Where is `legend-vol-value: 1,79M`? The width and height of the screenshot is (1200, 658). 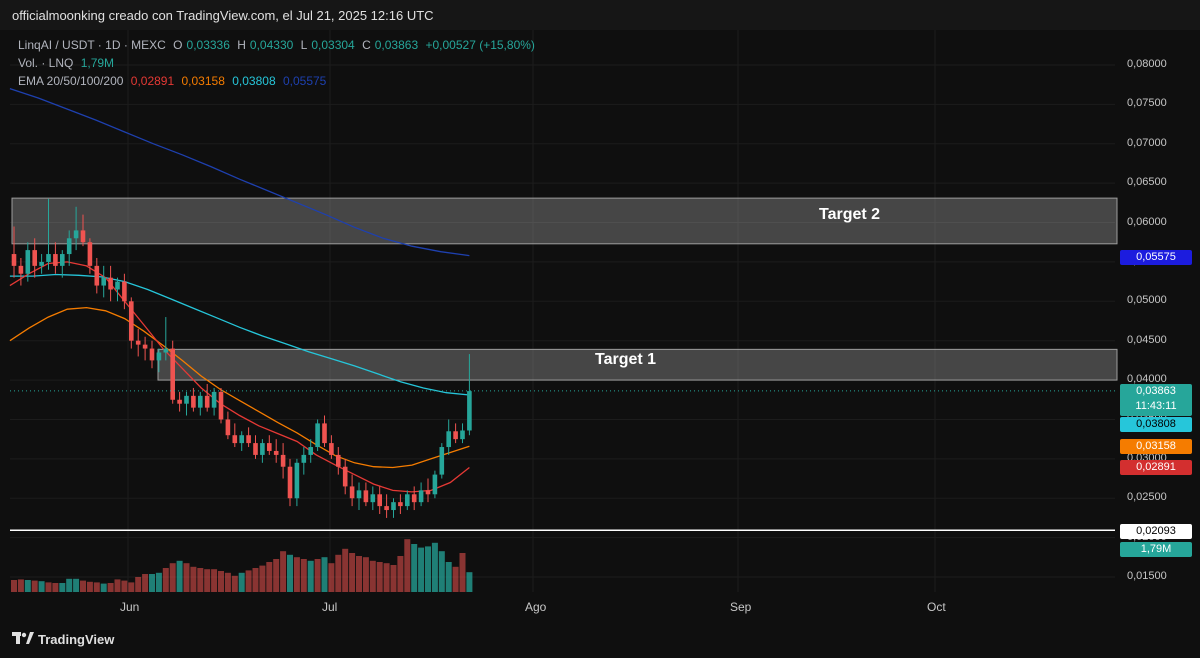 legend-vol-value: 1,79M is located at coordinates (97, 63).